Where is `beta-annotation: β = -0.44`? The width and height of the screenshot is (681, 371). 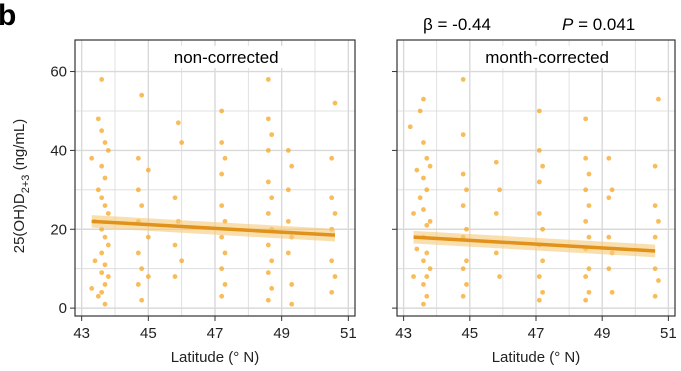
beta-annotation: β = -0.44 is located at coordinates (457, 24).